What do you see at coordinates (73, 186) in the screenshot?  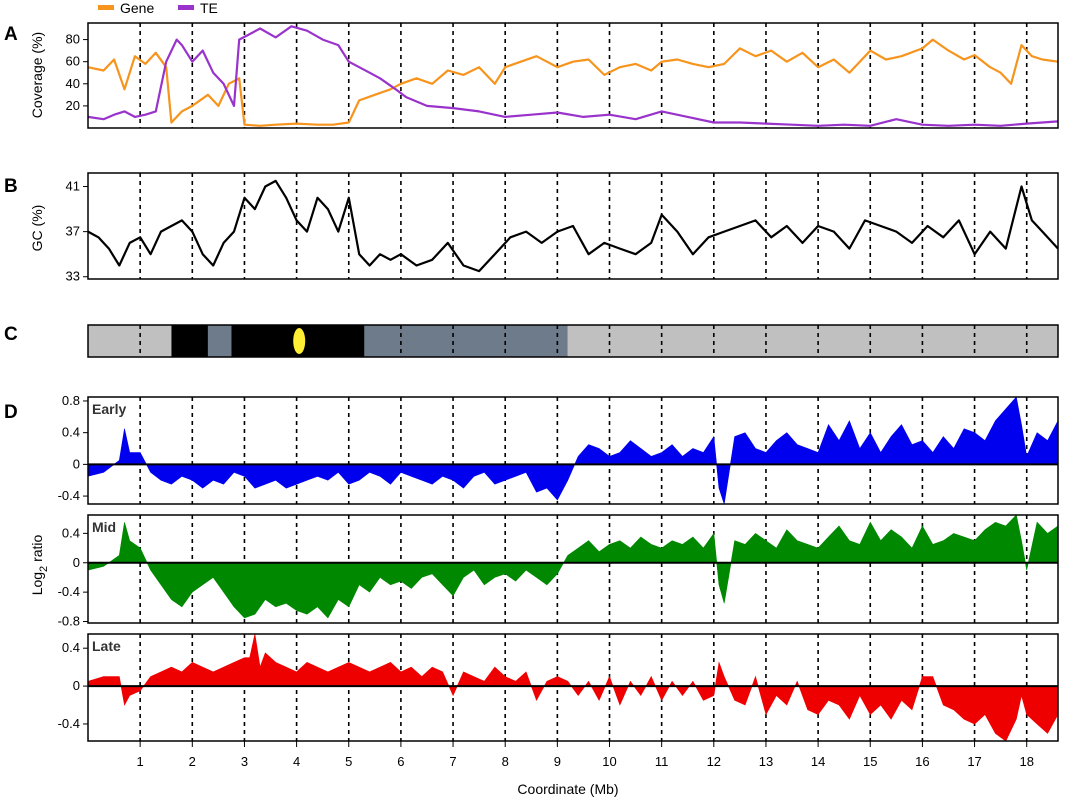 I see `panel-b-ytick-label-2: 41` at bounding box center [73, 186].